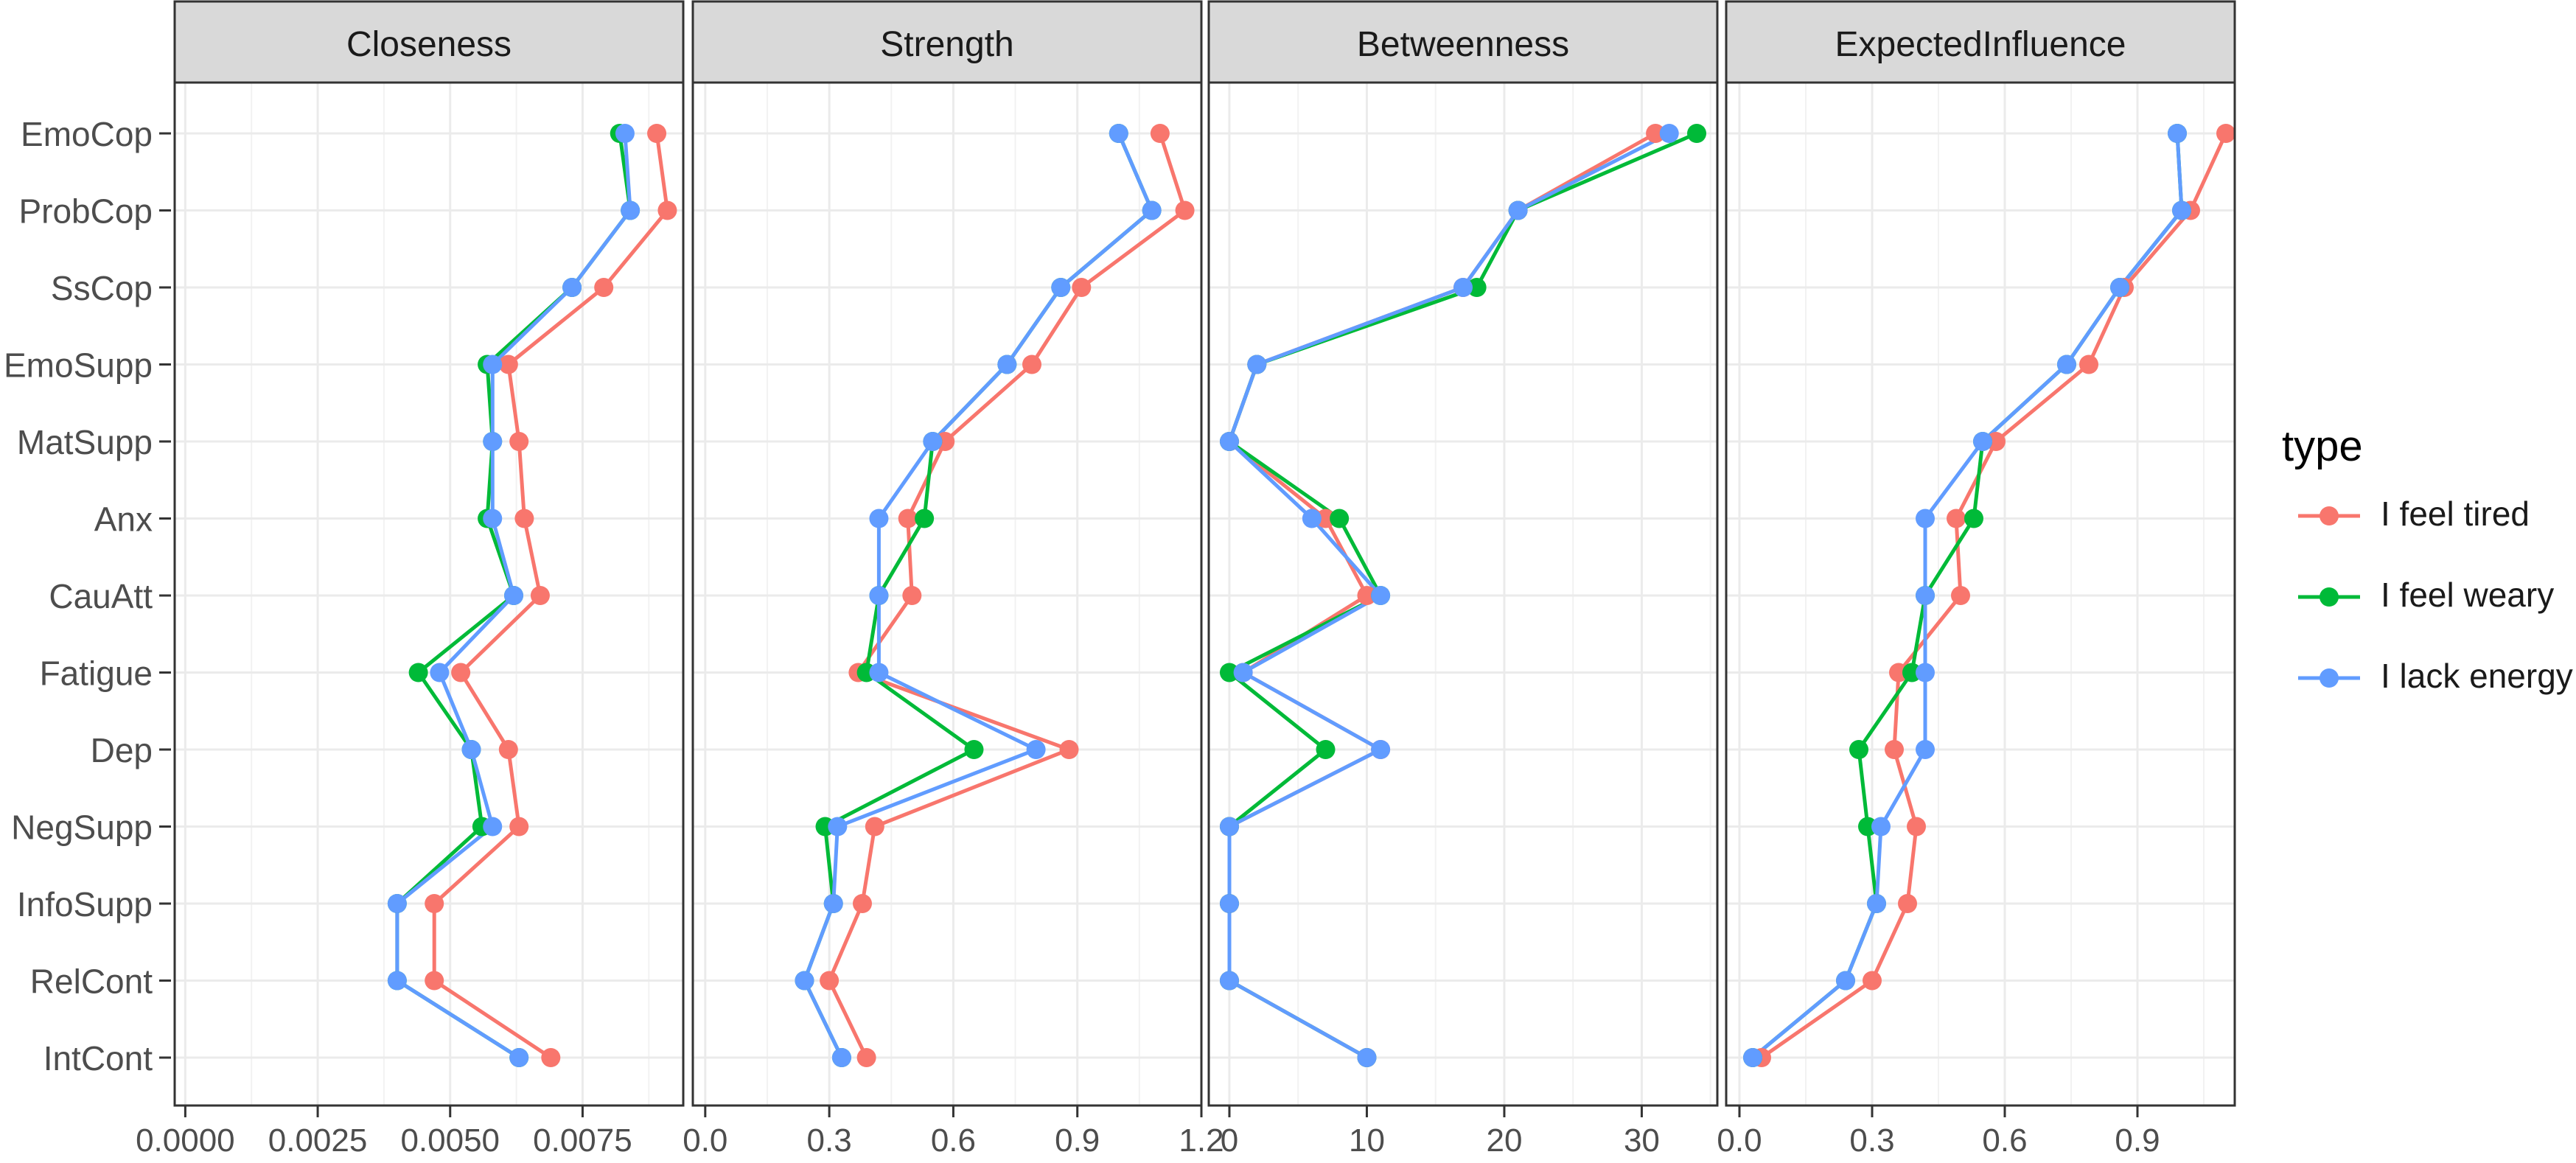 Image resolution: width=2576 pixels, height=1163 pixels. What do you see at coordinates (85, 211) in the screenshot?
I see `y-tick-label-probcop: ProbCop` at bounding box center [85, 211].